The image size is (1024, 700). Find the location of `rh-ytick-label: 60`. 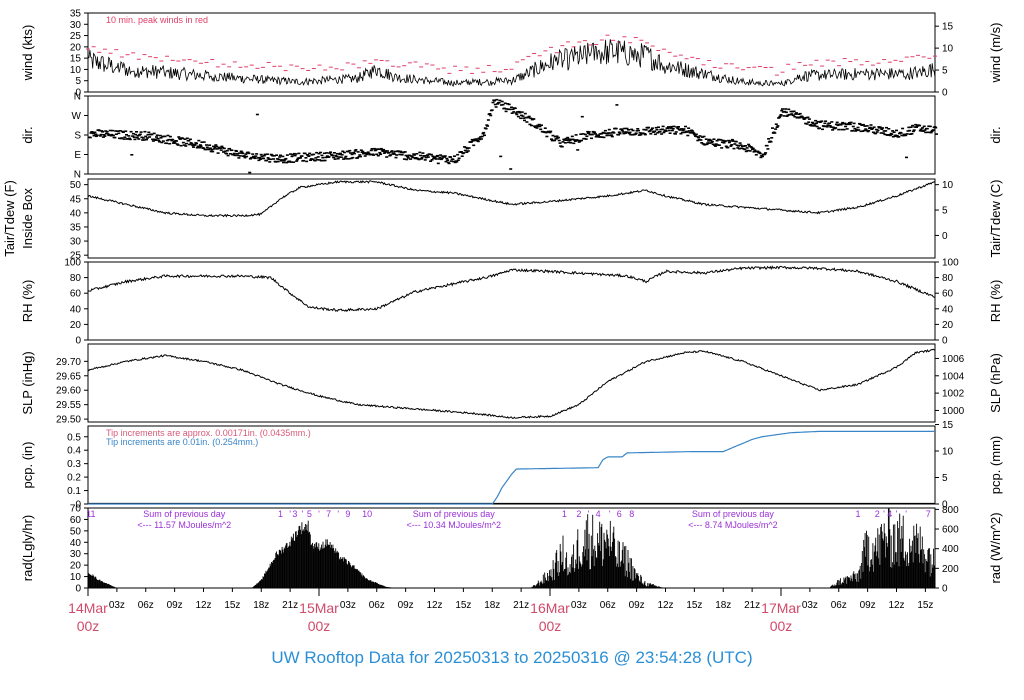

rh-ytick-label: 60 is located at coordinates (76, 294).